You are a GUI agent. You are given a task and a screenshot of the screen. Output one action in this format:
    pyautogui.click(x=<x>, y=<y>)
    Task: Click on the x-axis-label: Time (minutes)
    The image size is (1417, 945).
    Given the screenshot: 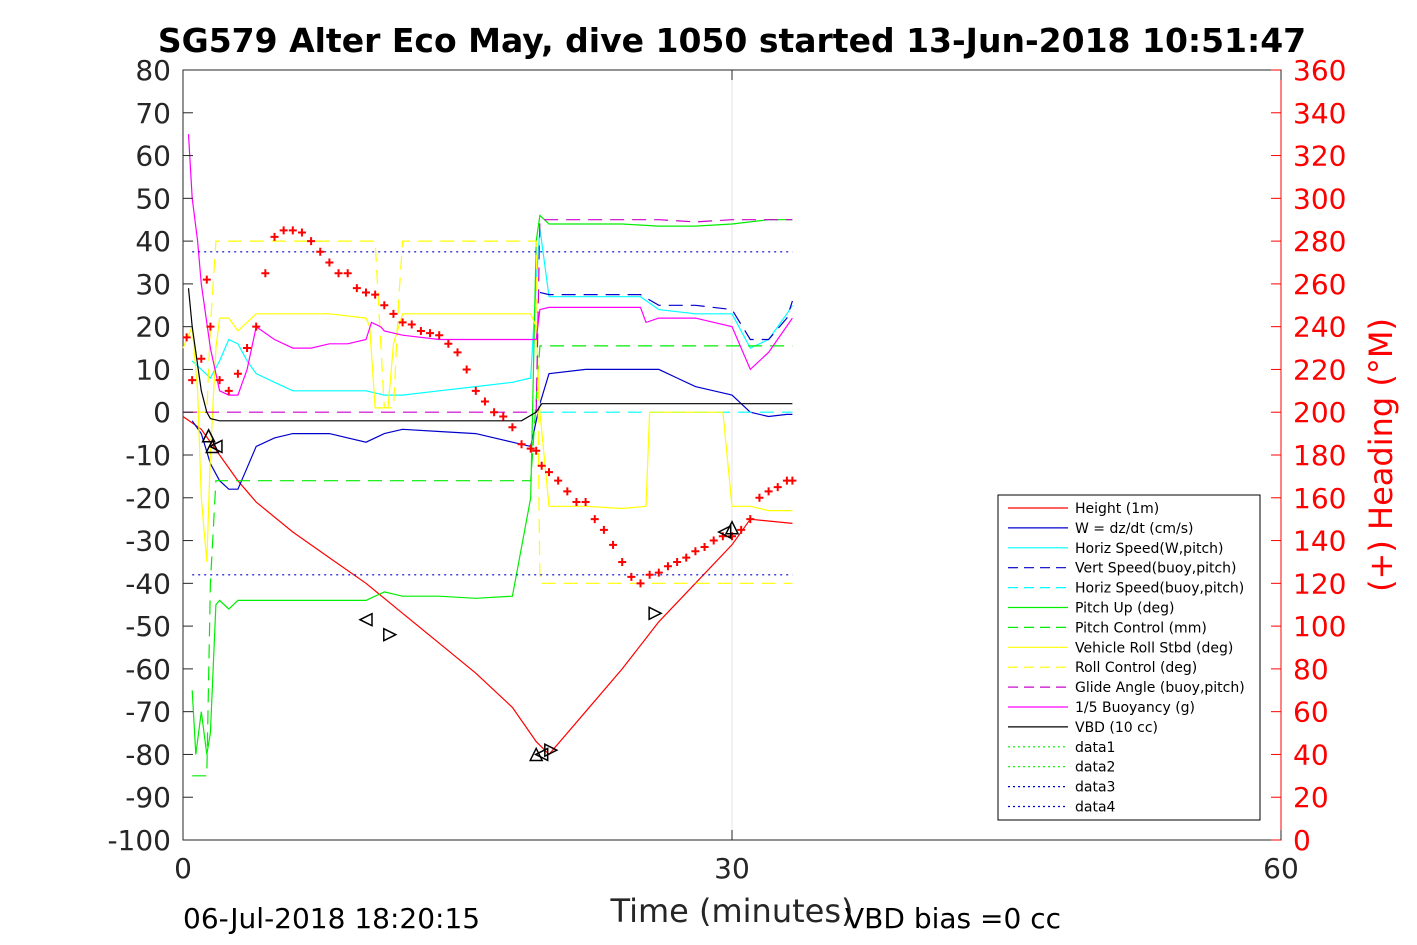 What is the action you would take?
    pyautogui.click(x=732, y=911)
    